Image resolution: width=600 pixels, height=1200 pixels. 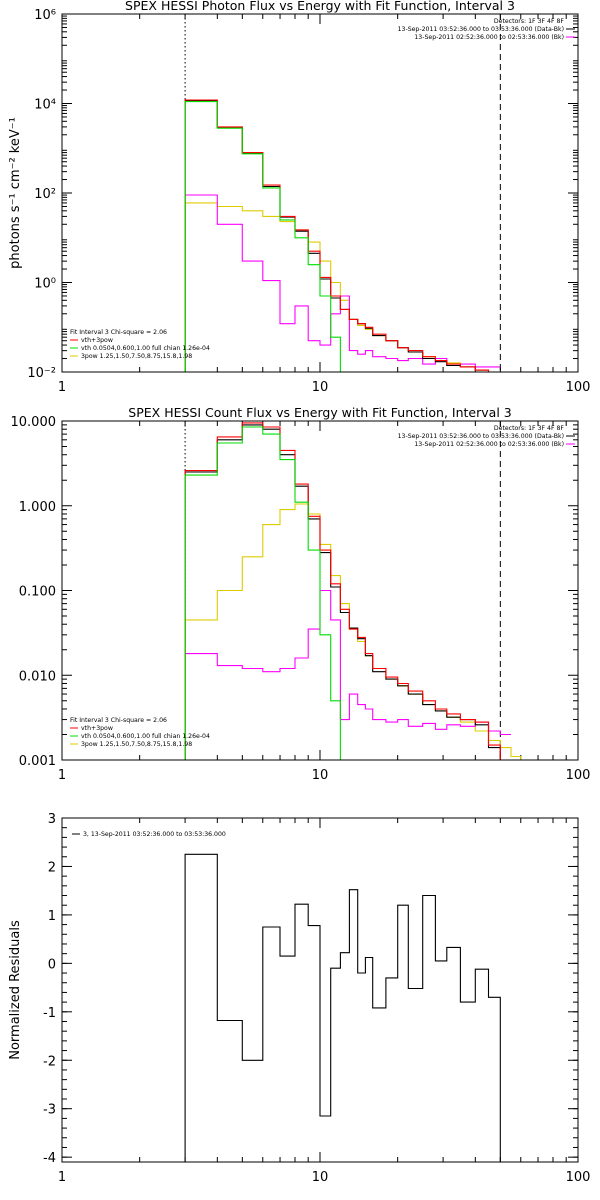 What do you see at coordinates (49, 1013) in the screenshot?
I see `y-tick-label: -1` at bounding box center [49, 1013].